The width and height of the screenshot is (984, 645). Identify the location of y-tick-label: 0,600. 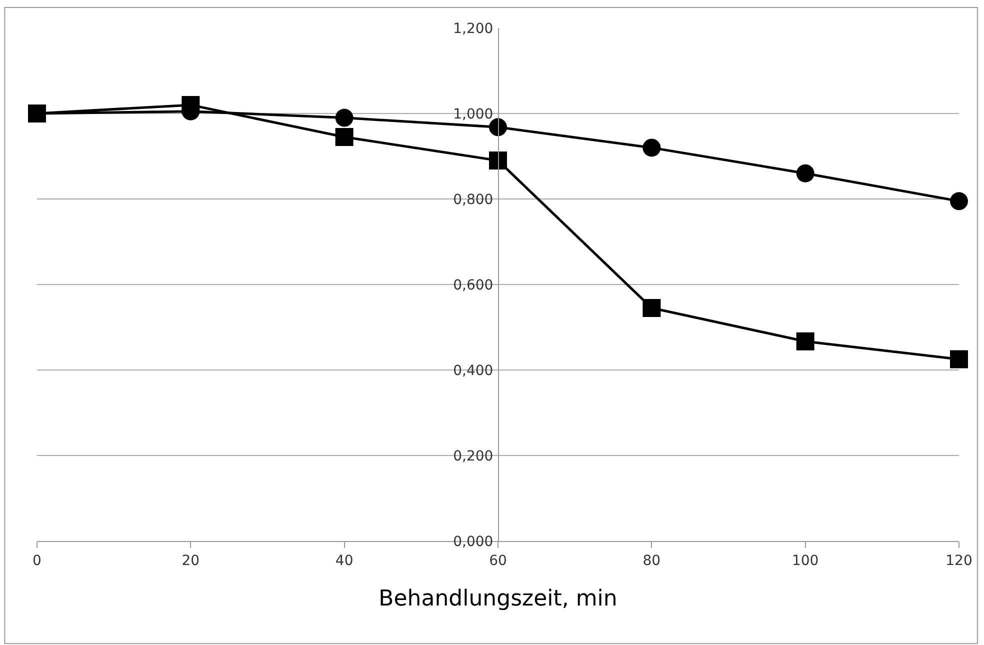
(473, 285).